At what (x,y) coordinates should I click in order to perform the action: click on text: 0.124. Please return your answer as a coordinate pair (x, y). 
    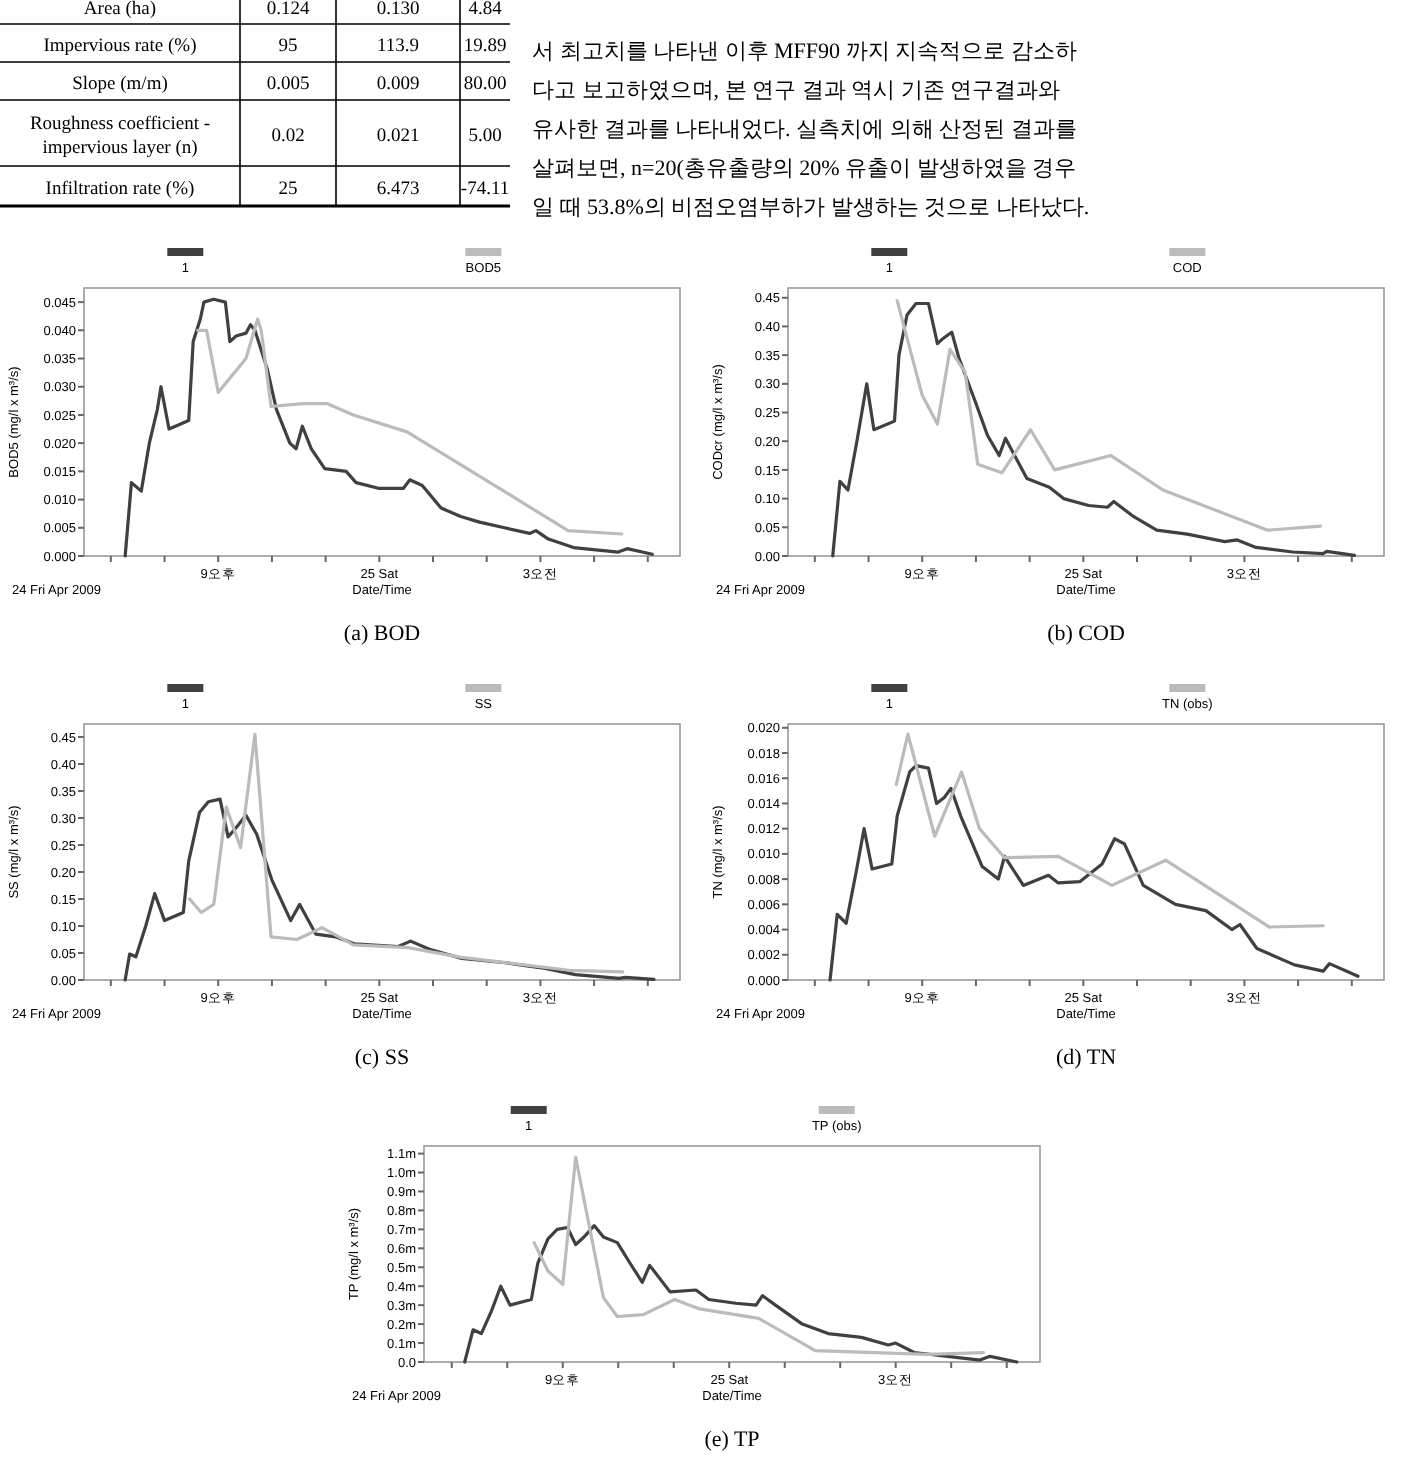
    Looking at the image, I should click on (288, 10).